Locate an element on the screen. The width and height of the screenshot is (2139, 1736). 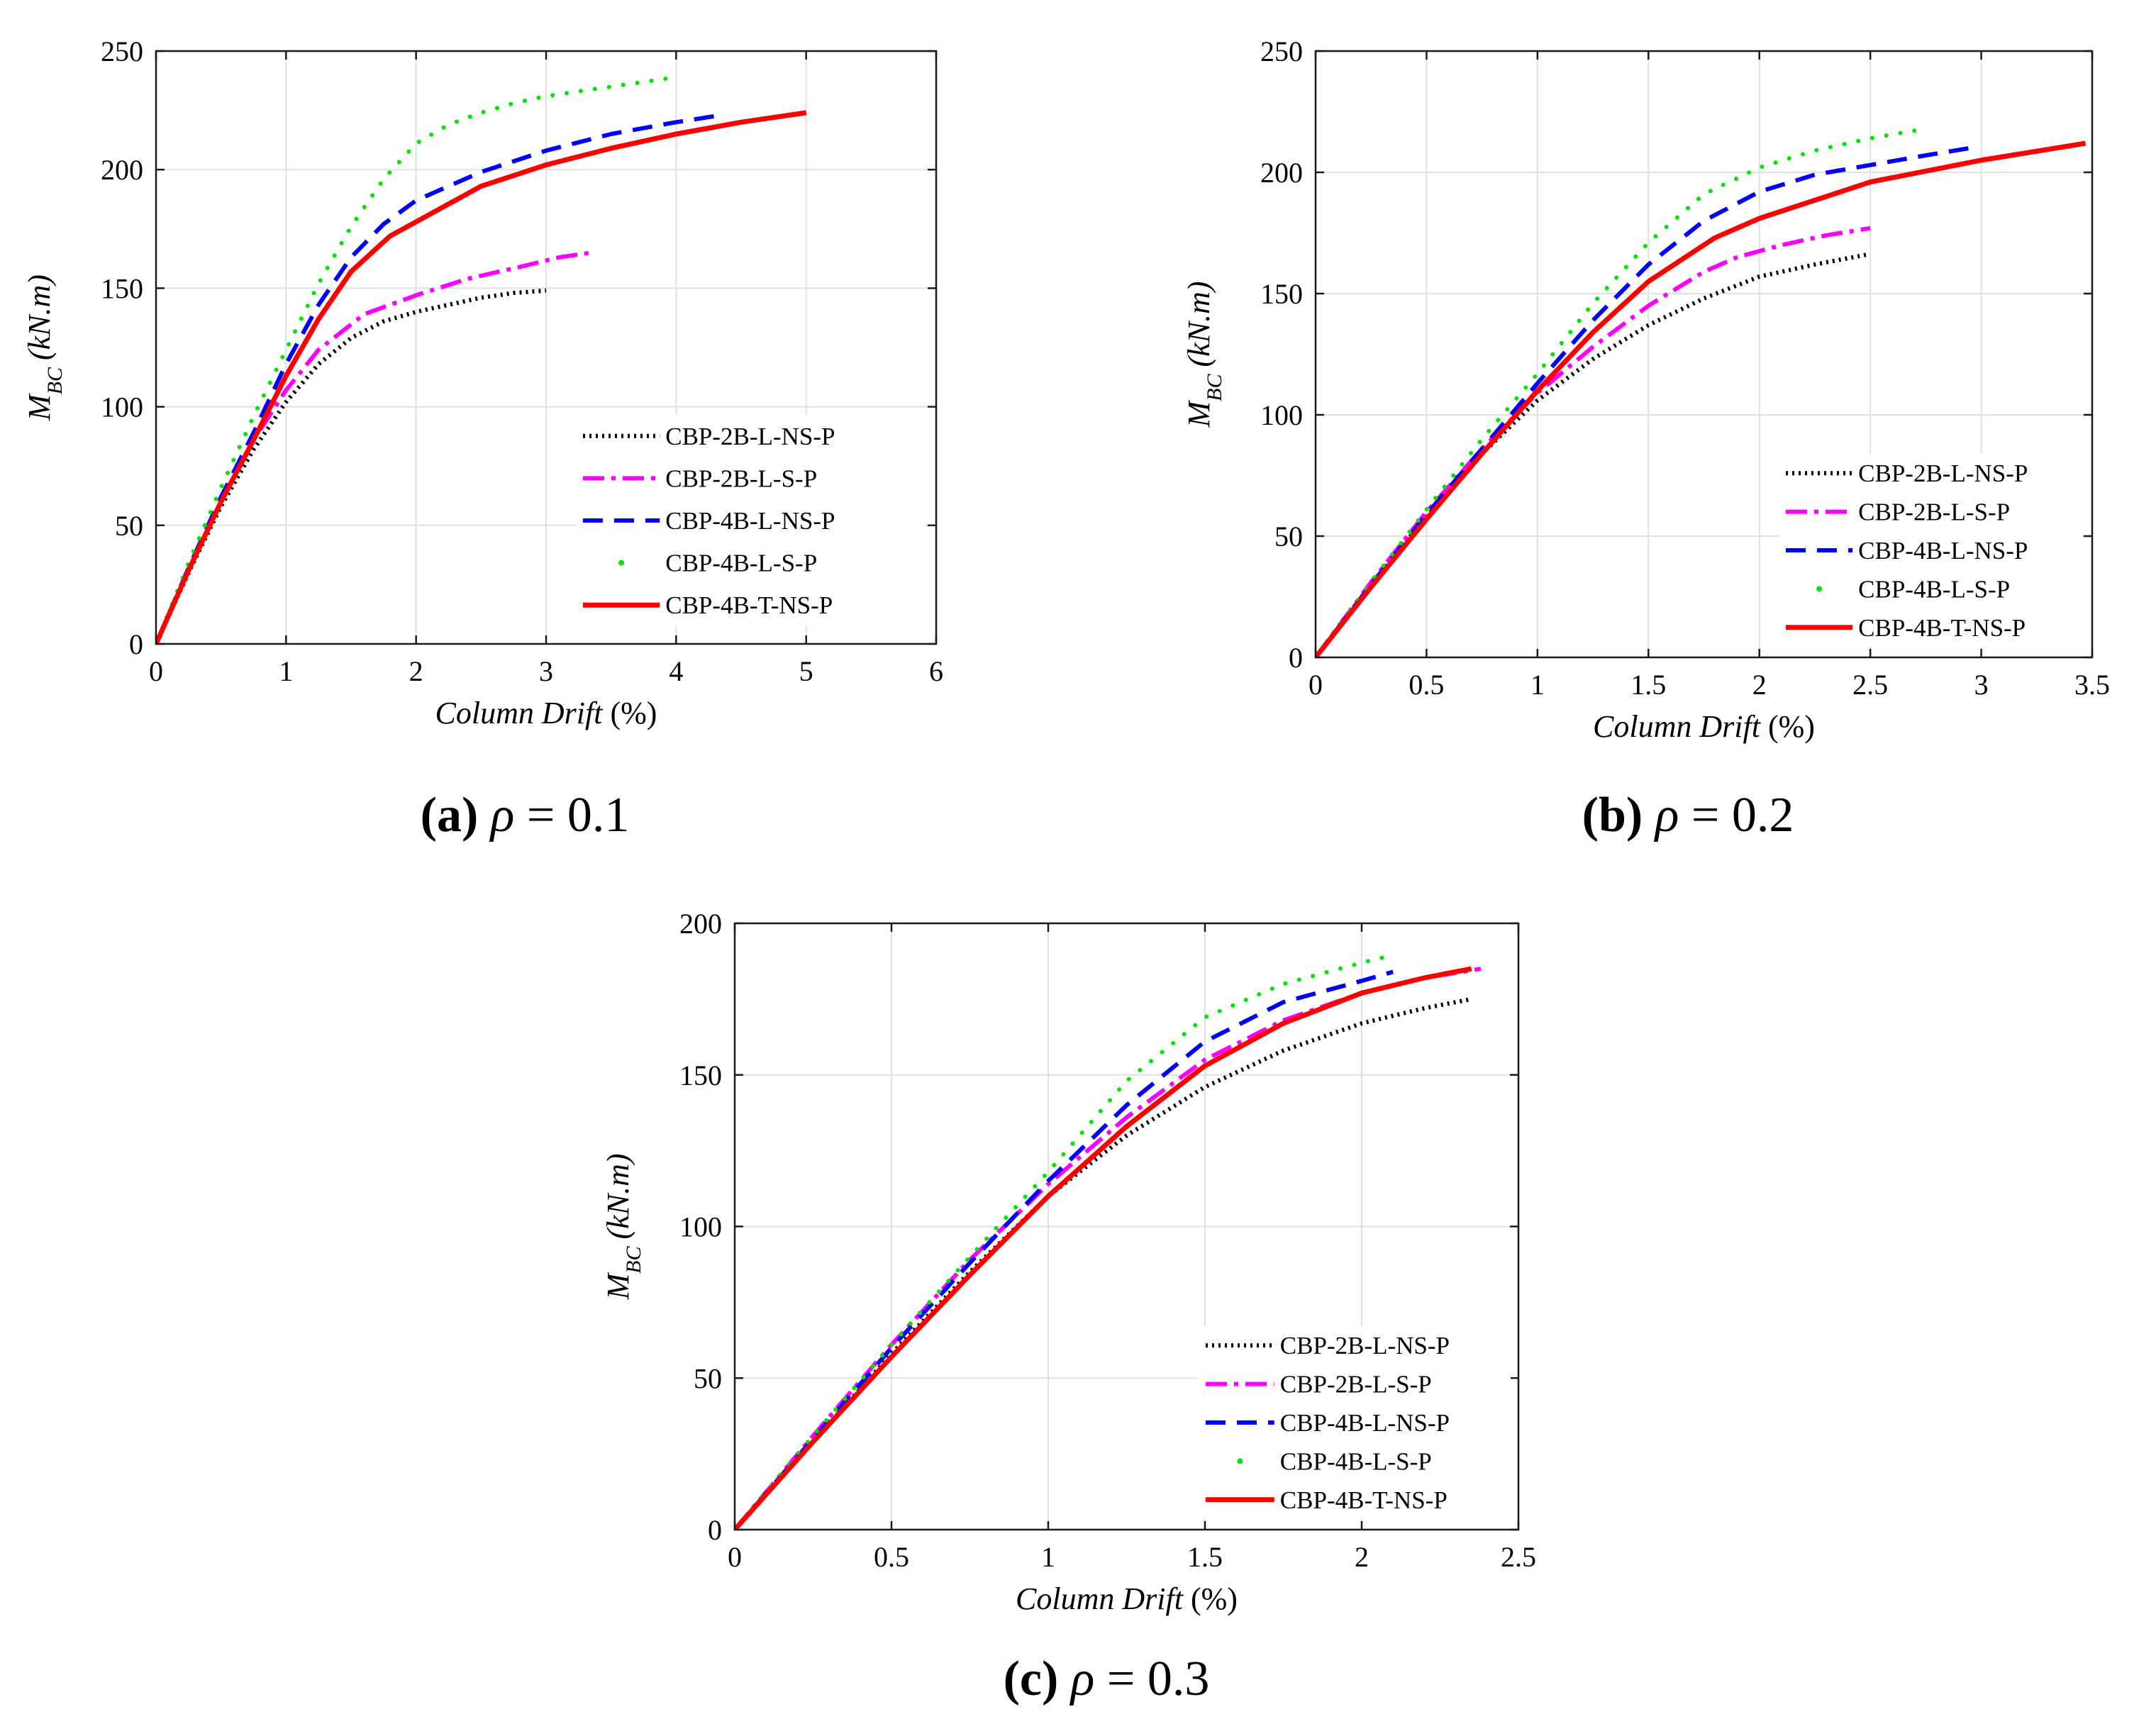
panel-caption: (a) ρ = 0.1 is located at coordinates (525, 815).